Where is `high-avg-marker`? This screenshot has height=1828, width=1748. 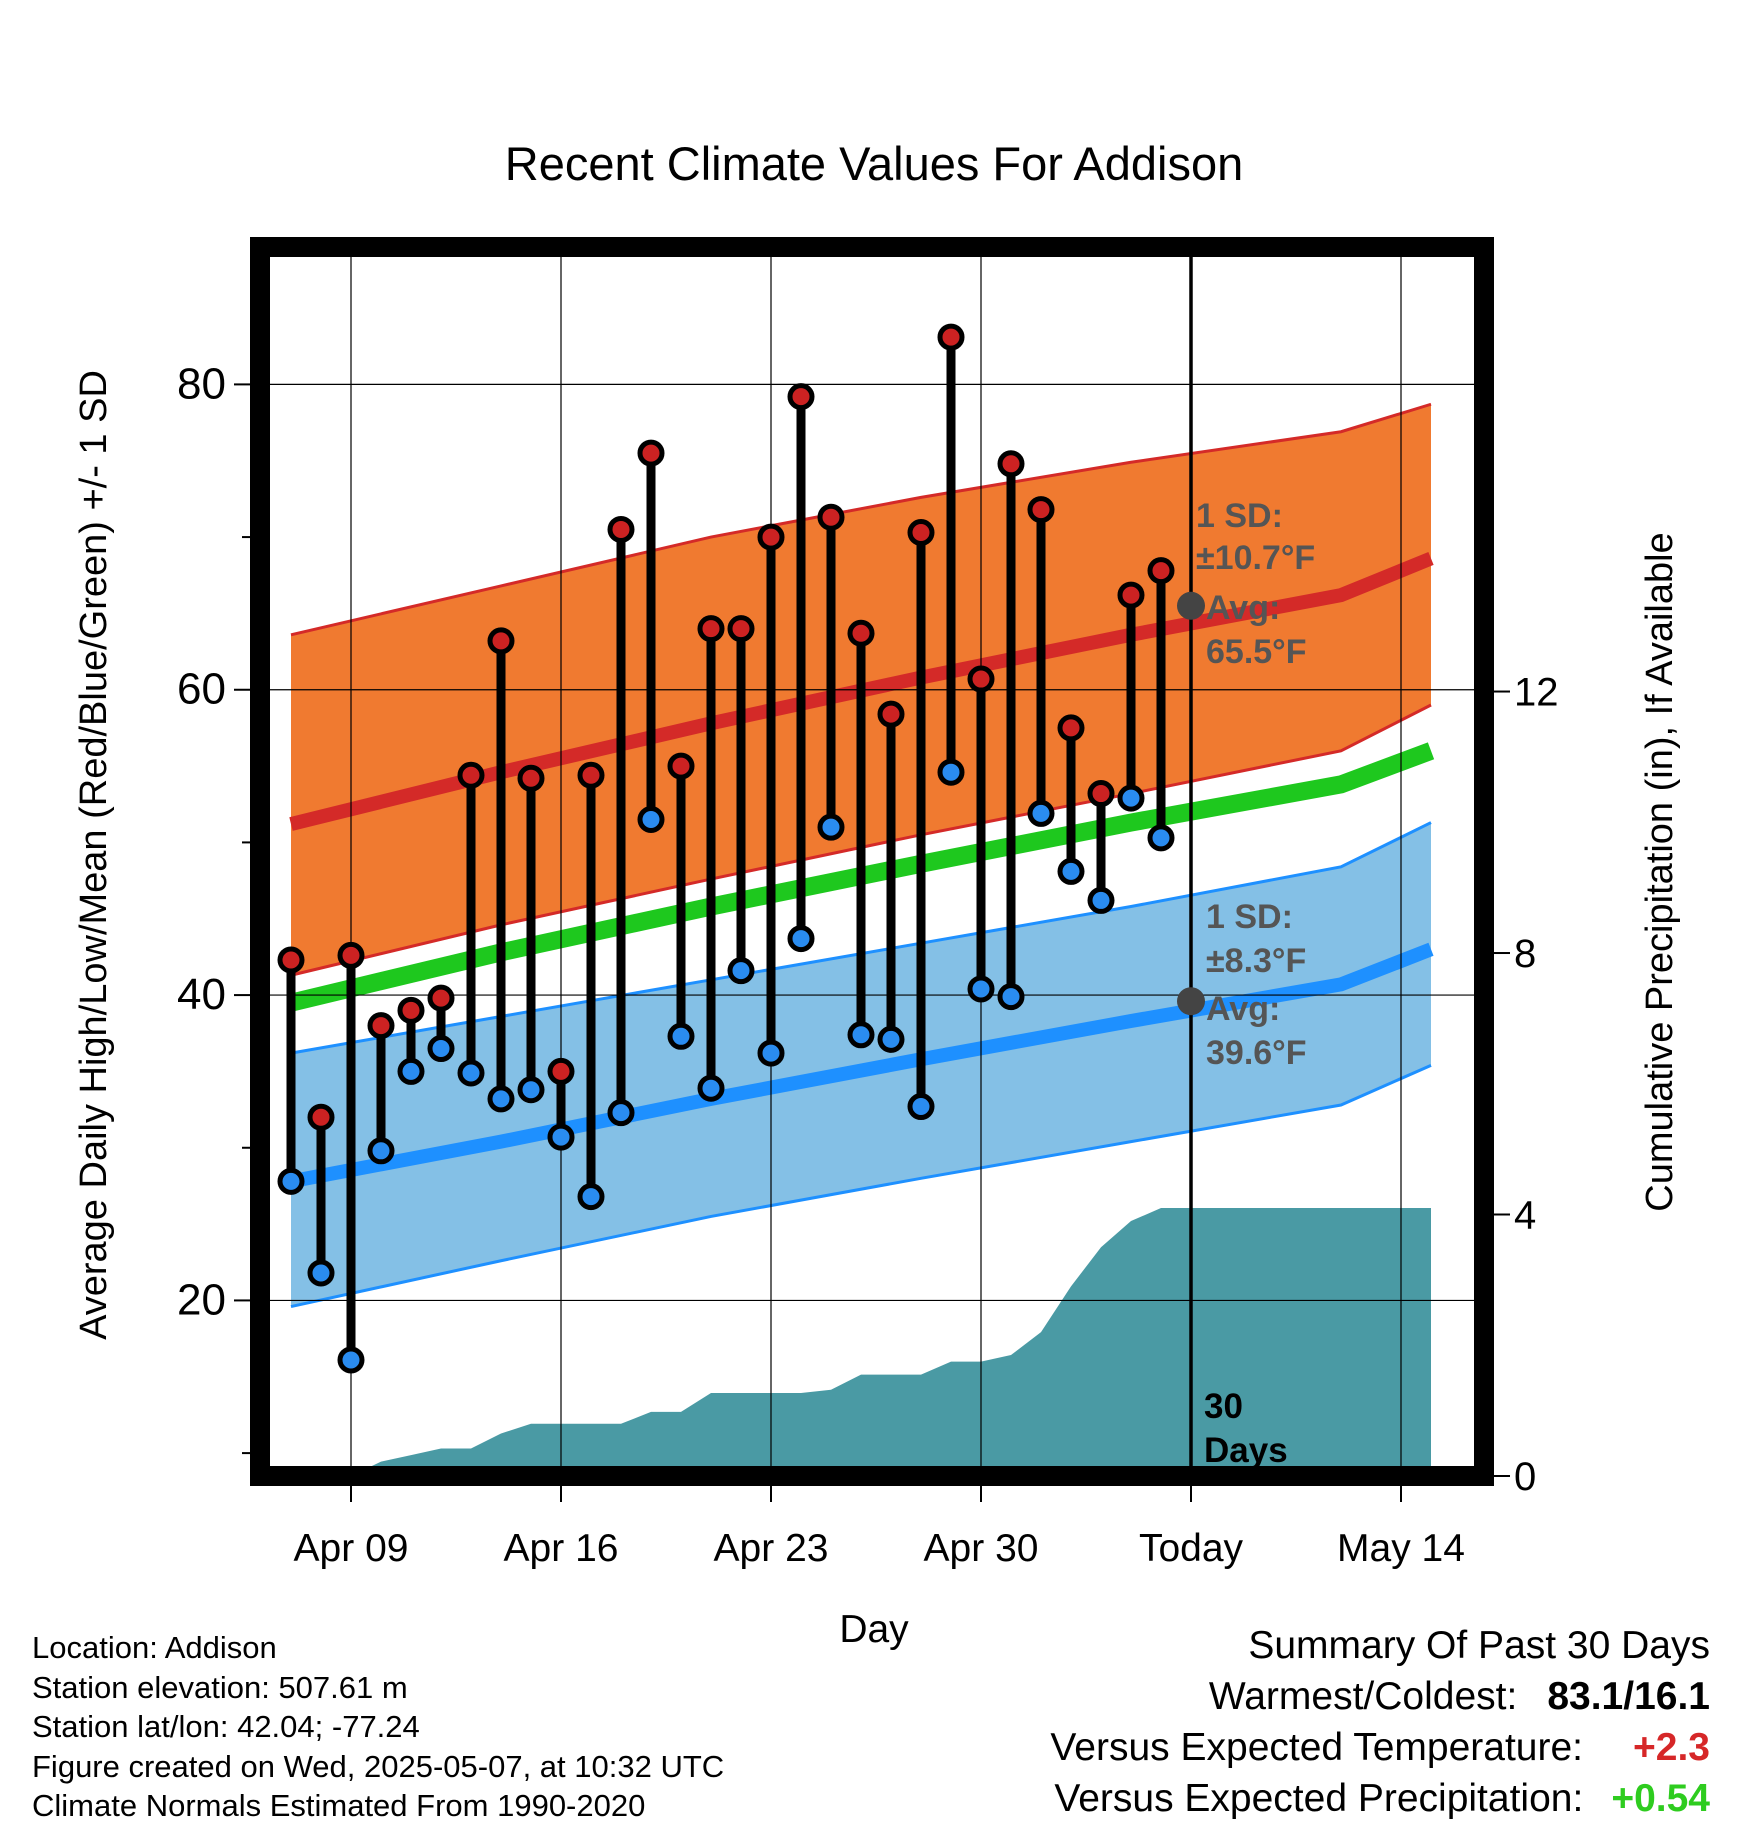 high-avg-marker is located at coordinates (1191, 605).